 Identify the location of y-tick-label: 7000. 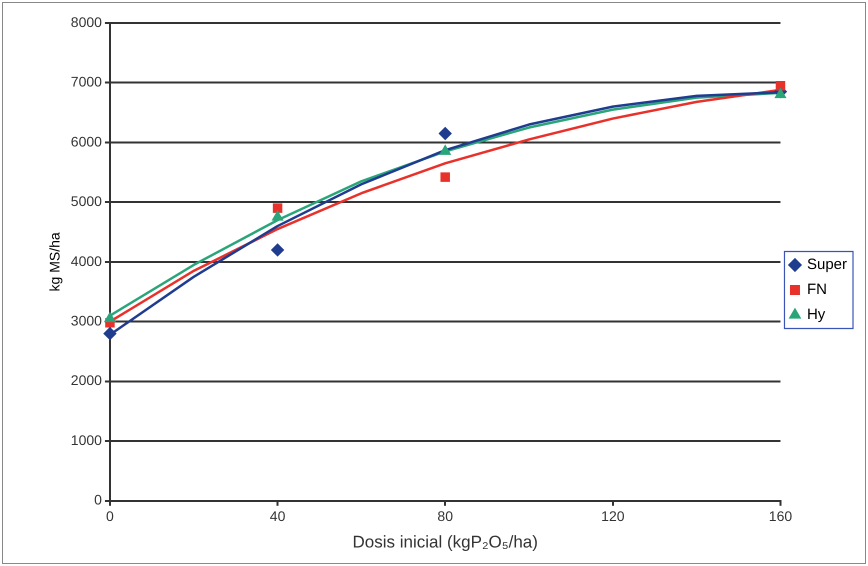
(86, 82).